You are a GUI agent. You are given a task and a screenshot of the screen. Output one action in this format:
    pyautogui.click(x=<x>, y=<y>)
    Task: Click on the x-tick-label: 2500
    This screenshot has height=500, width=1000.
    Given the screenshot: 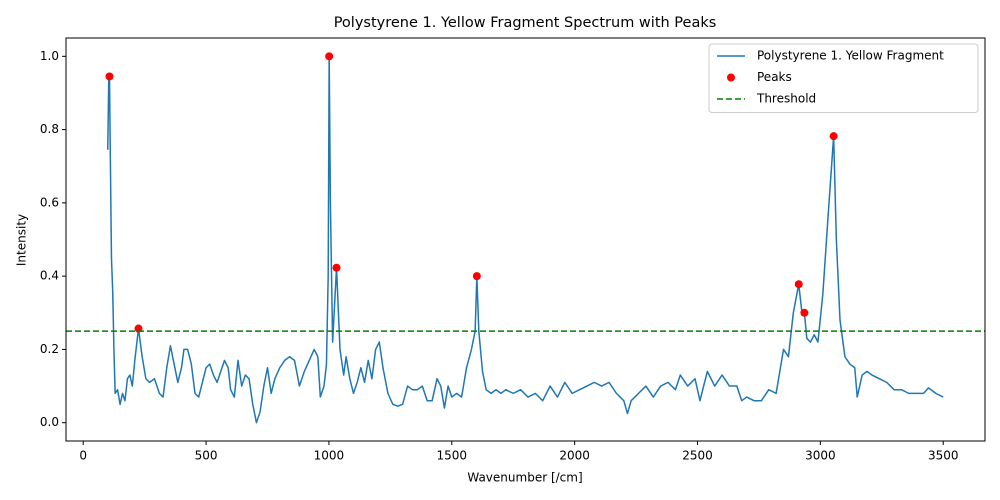 What is the action you would take?
    pyautogui.click(x=697, y=456)
    